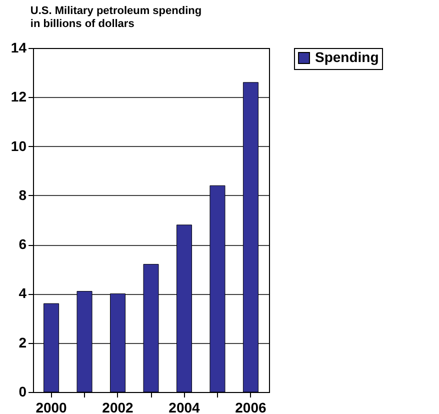 The image size is (439, 414). I want to click on x-tick-label: 2006, so click(250, 407).